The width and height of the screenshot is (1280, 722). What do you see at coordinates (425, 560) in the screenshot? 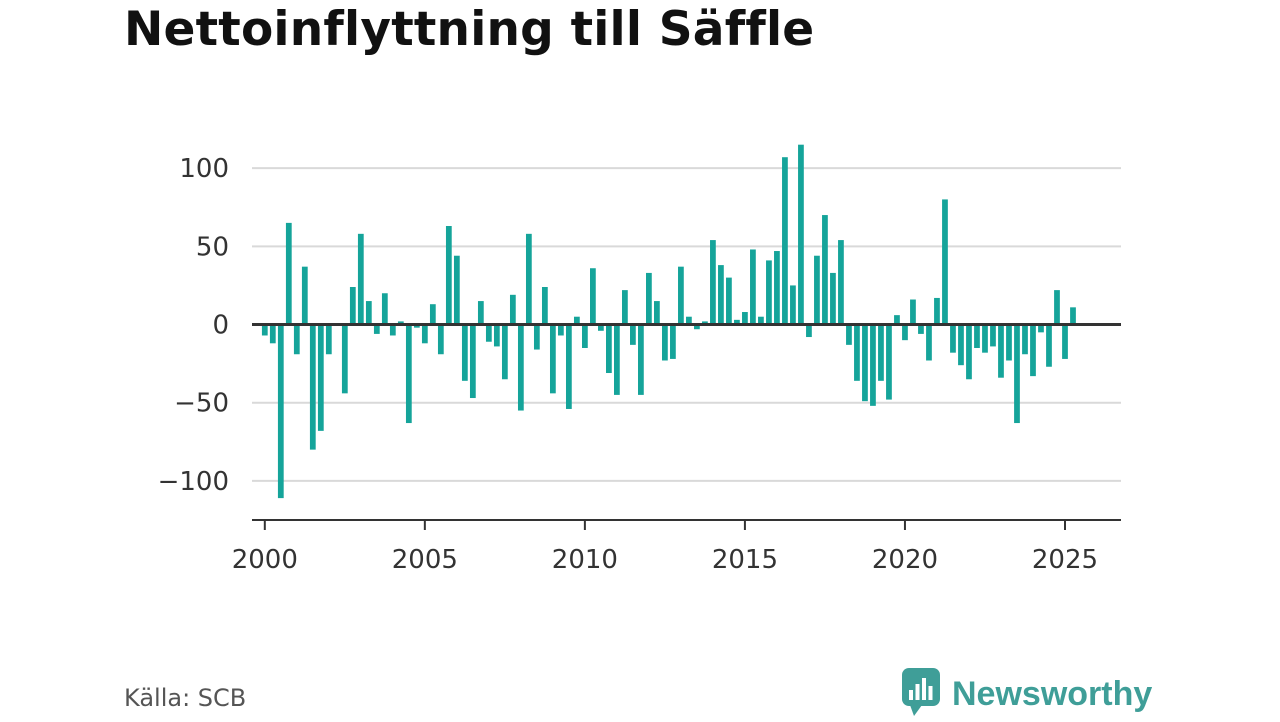
I see `x-tick-label: 2005` at bounding box center [425, 560].